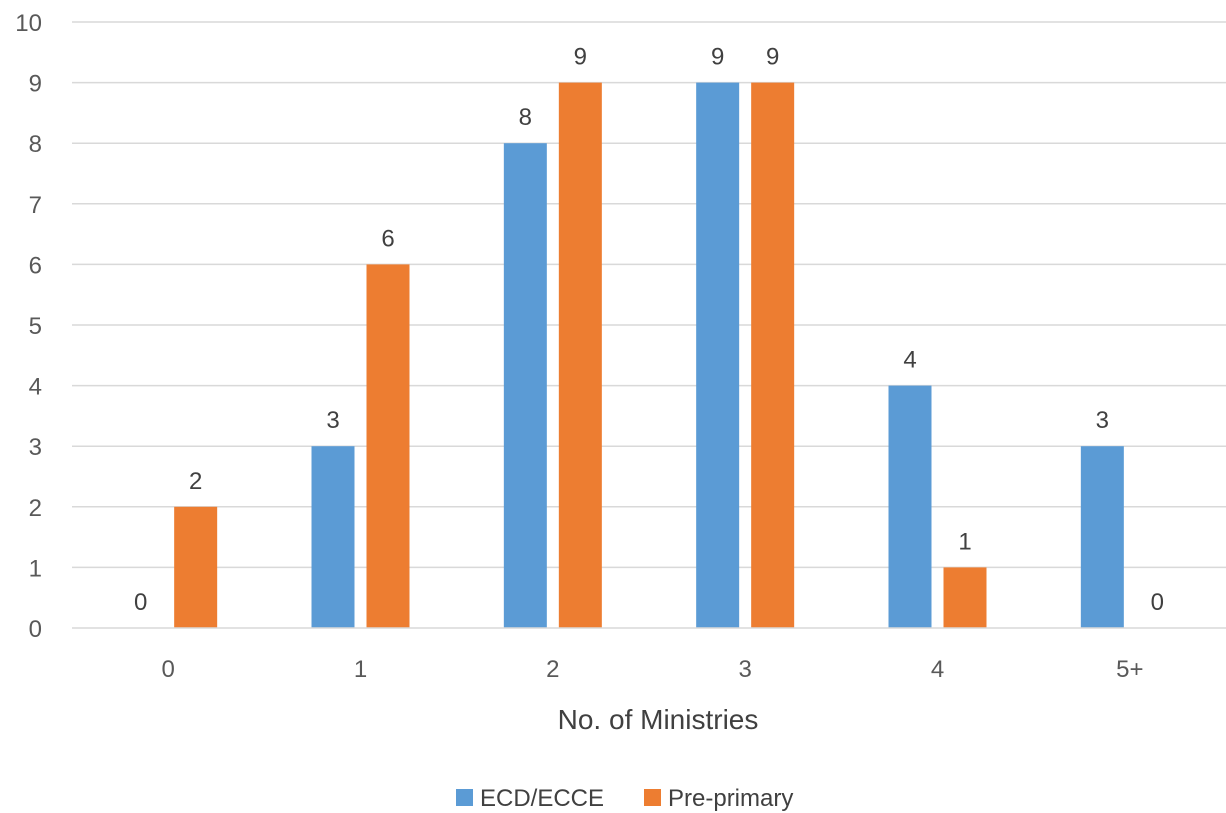 The image size is (1226, 813). What do you see at coordinates (28, 23) in the screenshot?
I see `y-tick-label: 10` at bounding box center [28, 23].